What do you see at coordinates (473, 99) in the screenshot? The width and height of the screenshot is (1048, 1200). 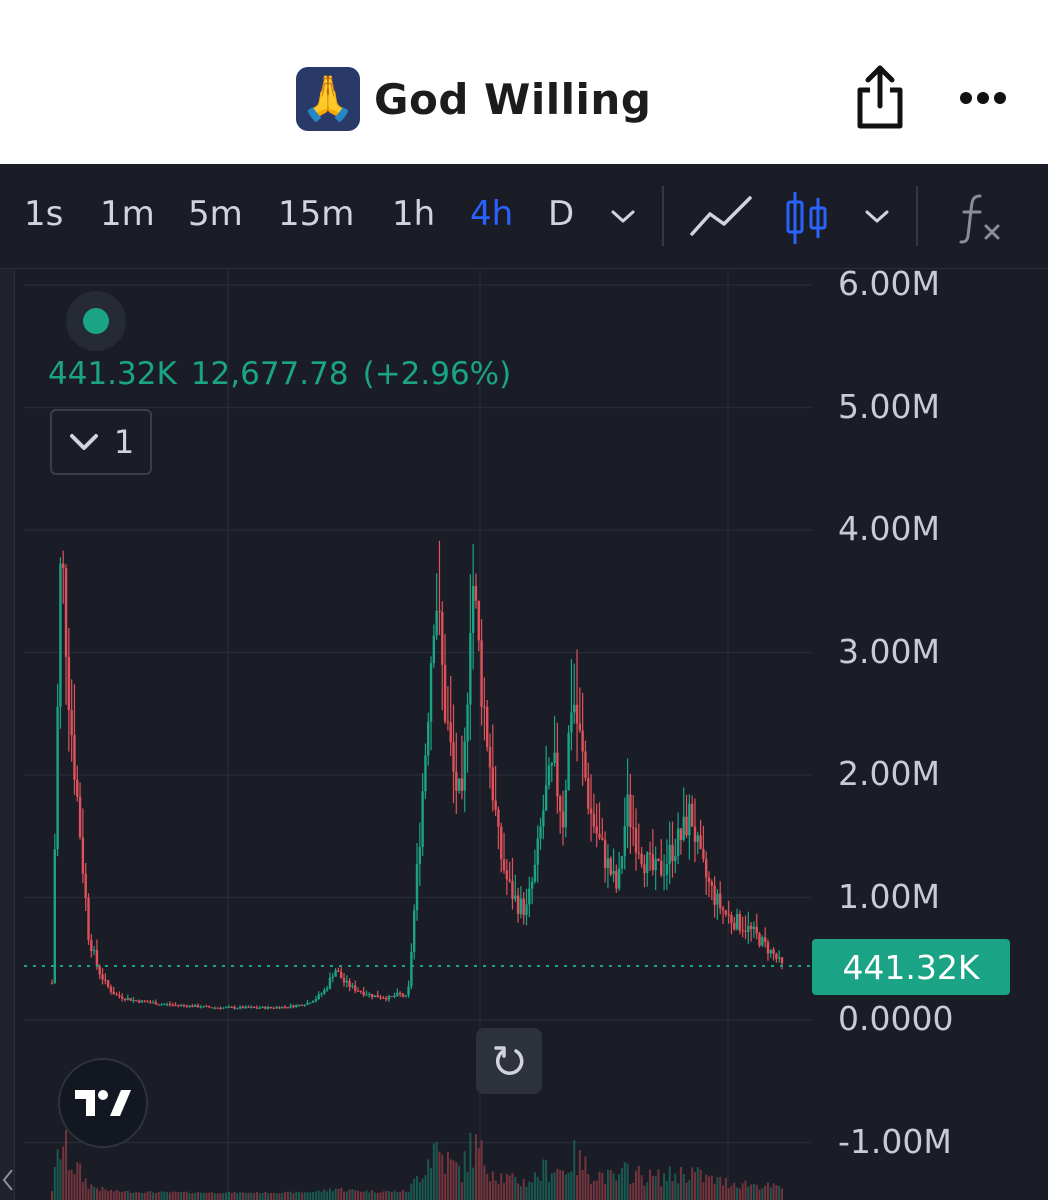 I see `token-title: 🙏 God Willing` at bounding box center [473, 99].